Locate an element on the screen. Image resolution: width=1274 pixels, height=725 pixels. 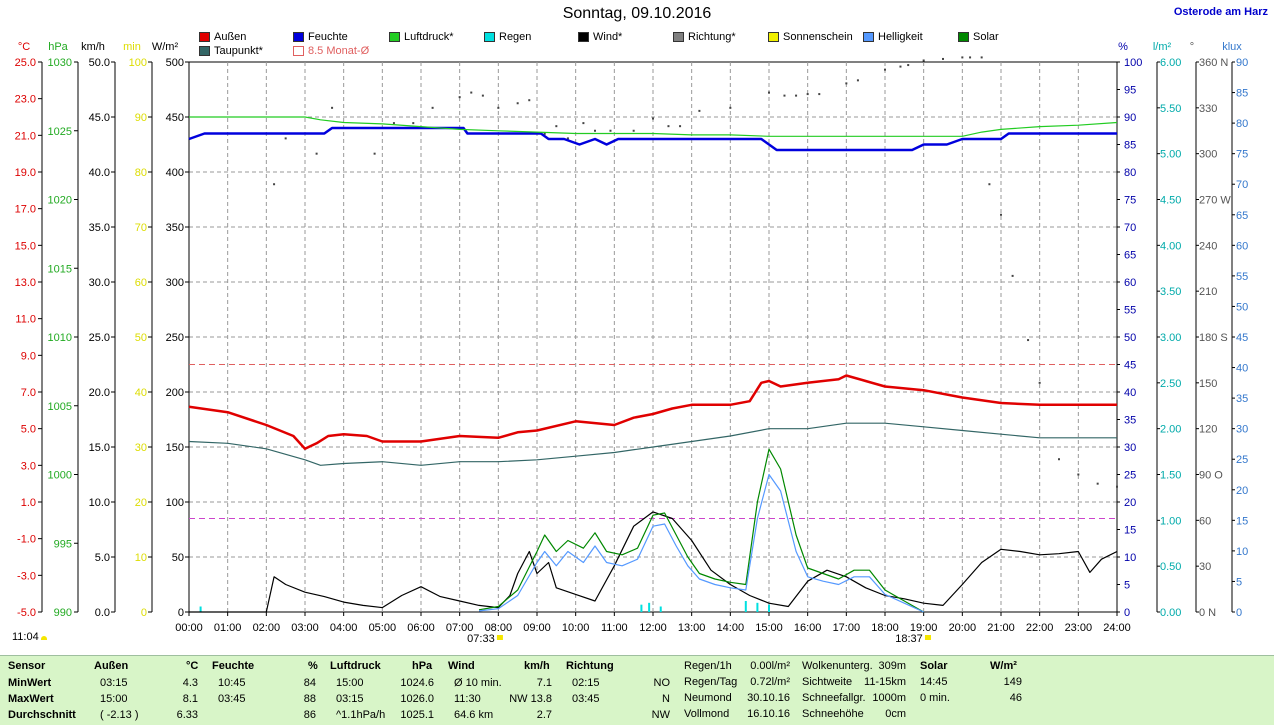
hdr-aussen-unit: °C is located at coordinates (192, 666).